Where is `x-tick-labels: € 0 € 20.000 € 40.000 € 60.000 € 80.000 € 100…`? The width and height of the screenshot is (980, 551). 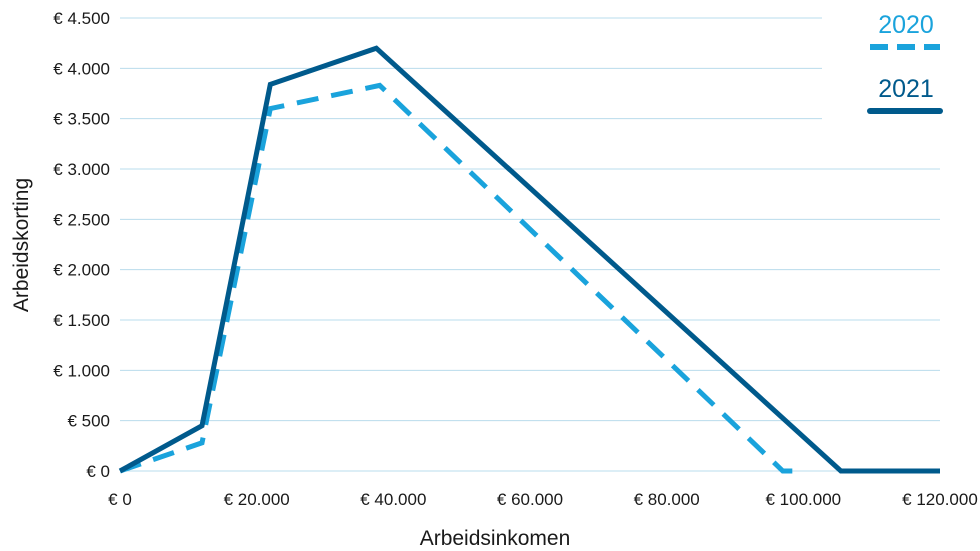
x-tick-labels: € 0 € 20.000 € 40.000 € 60.000 € 80.000 € 100… is located at coordinates (543, 499).